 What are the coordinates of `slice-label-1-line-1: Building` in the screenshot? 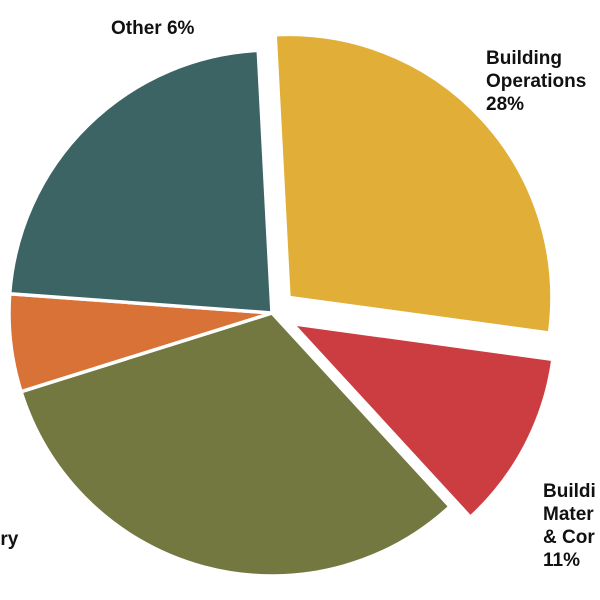 It's located at (524, 58).